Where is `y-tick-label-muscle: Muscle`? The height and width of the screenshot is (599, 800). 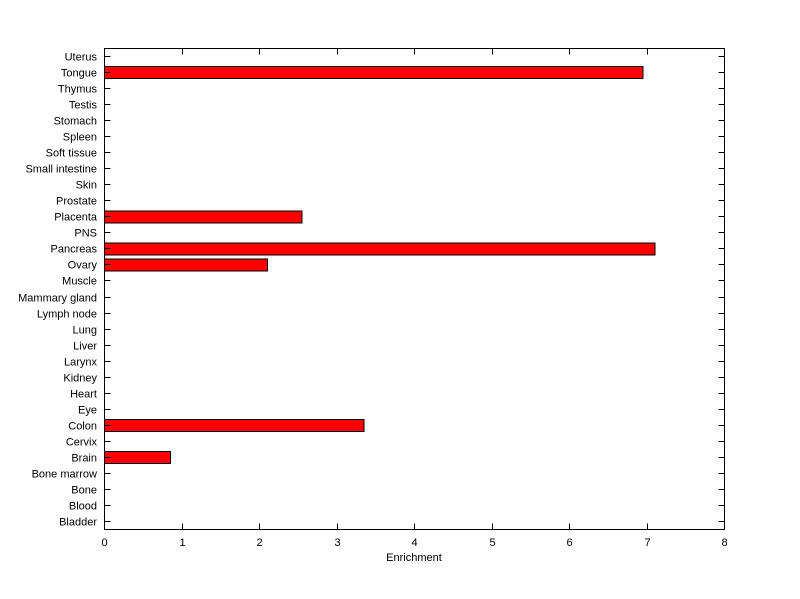
y-tick-label-muscle: Muscle is located at coordinates (79, 281).